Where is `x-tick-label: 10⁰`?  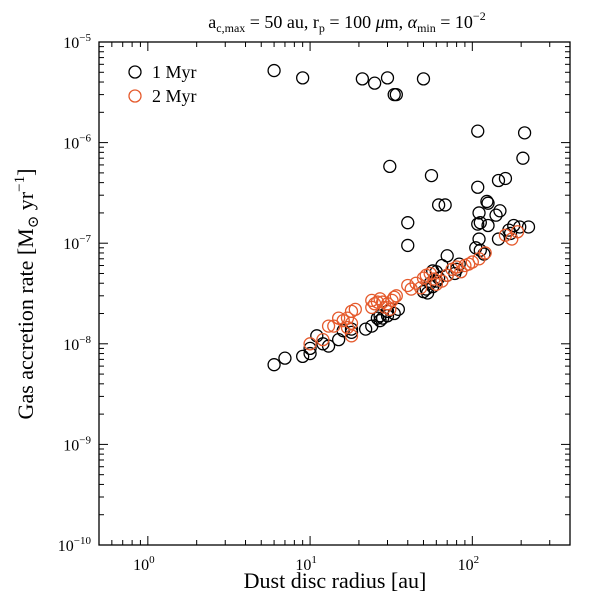
x-tick-label: 10⁰ is located at coordinates (144, 564).